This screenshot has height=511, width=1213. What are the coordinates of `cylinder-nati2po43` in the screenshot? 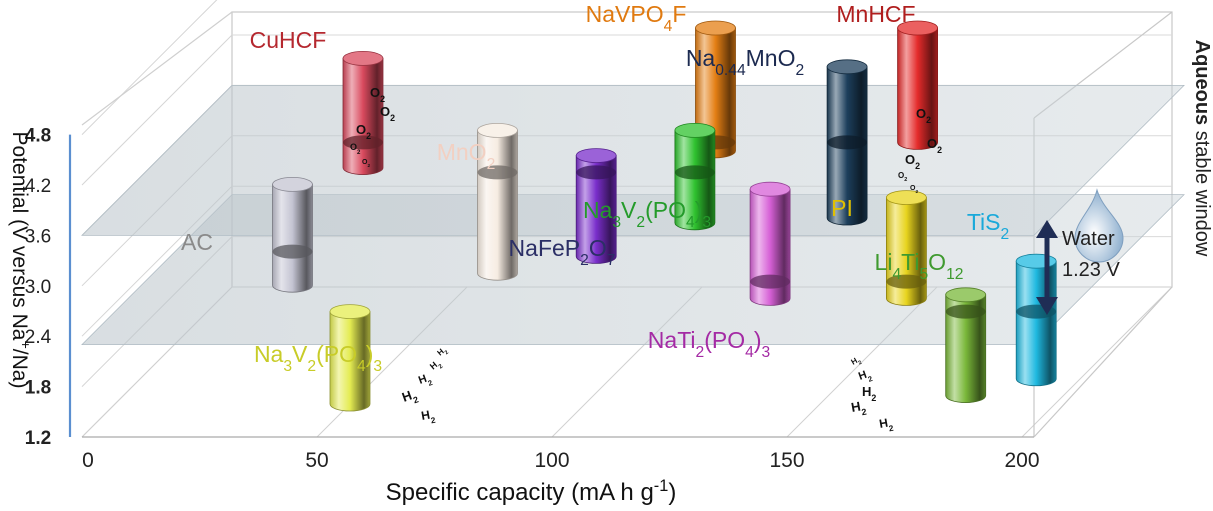 It's located at (770, 243).